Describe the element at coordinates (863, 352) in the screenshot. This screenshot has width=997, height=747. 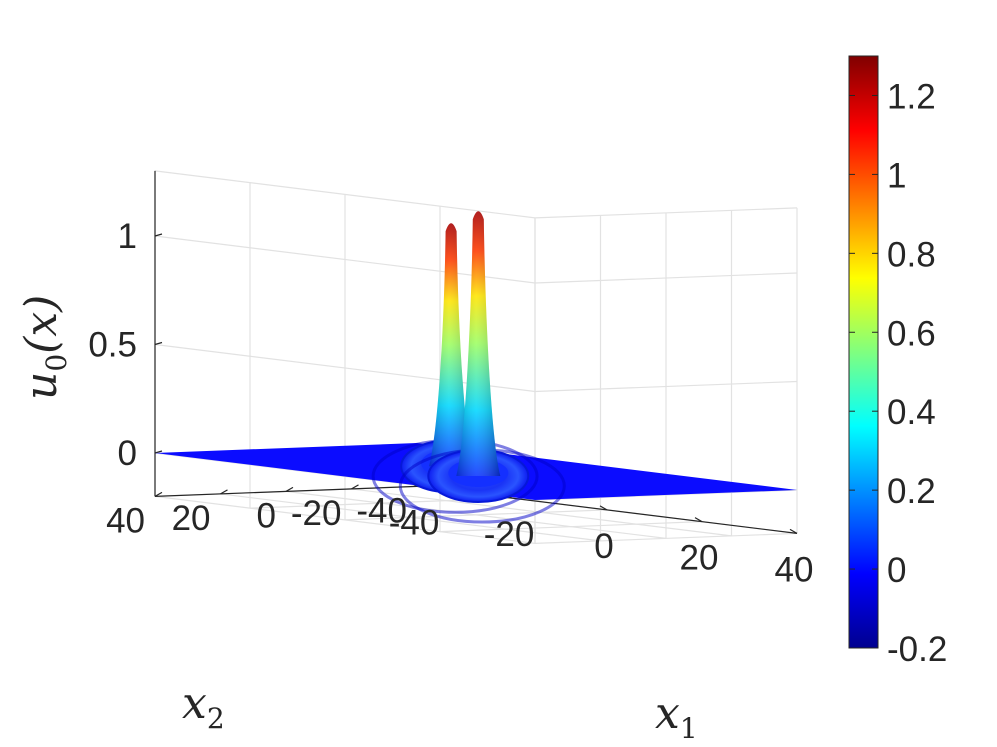
I see `colorbar-gradient` at that location.